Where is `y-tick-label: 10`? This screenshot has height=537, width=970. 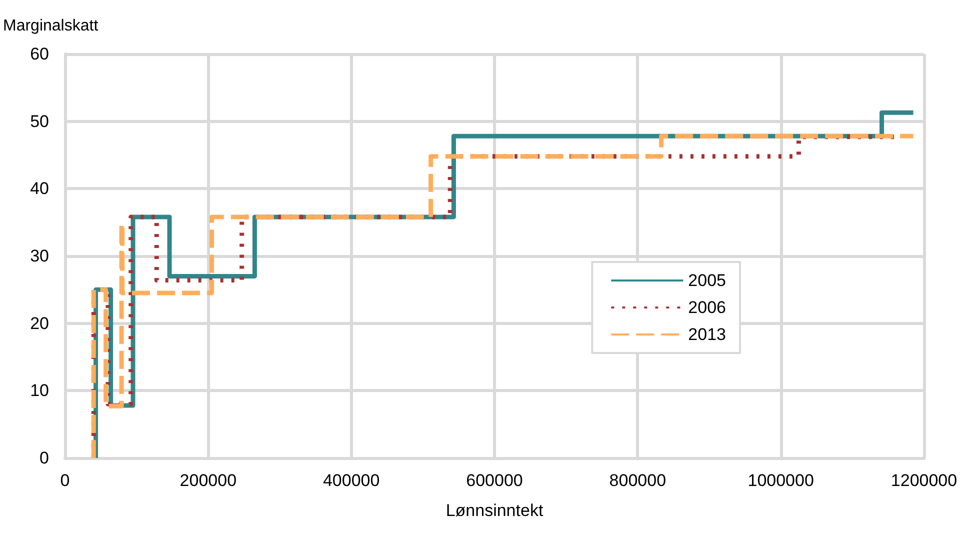
y-tick-label: 10 is located at coordinates (39, 390).